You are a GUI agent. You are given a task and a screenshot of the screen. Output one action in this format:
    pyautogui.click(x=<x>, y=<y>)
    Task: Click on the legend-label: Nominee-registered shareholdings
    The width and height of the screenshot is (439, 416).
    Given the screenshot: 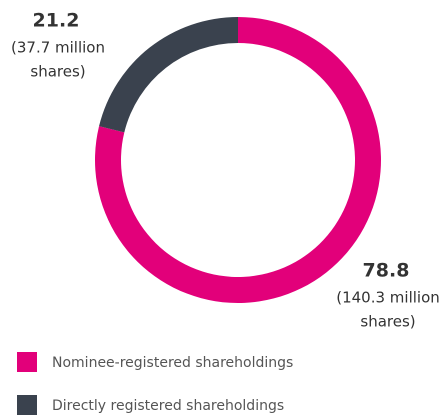 What is the action you would take?
    pyautogui.click(x=172, y=363)
    